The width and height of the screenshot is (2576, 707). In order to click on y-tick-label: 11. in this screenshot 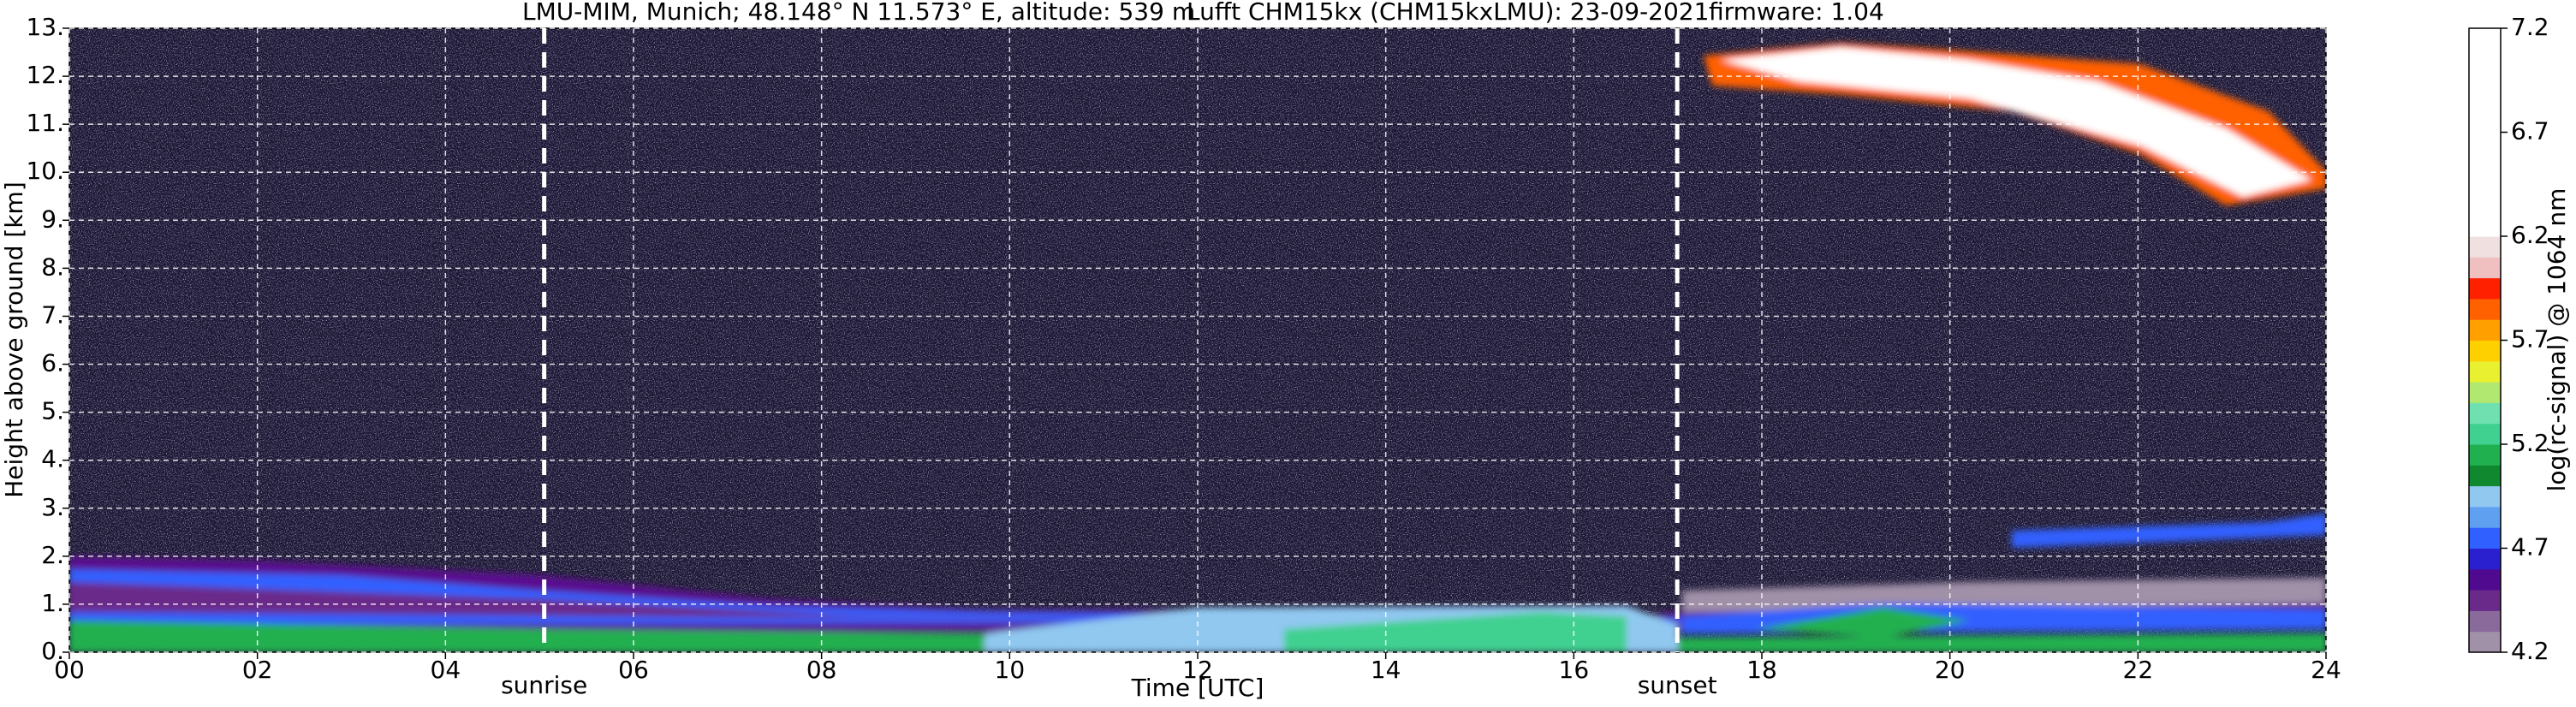, I will do `click(45, 123)`.